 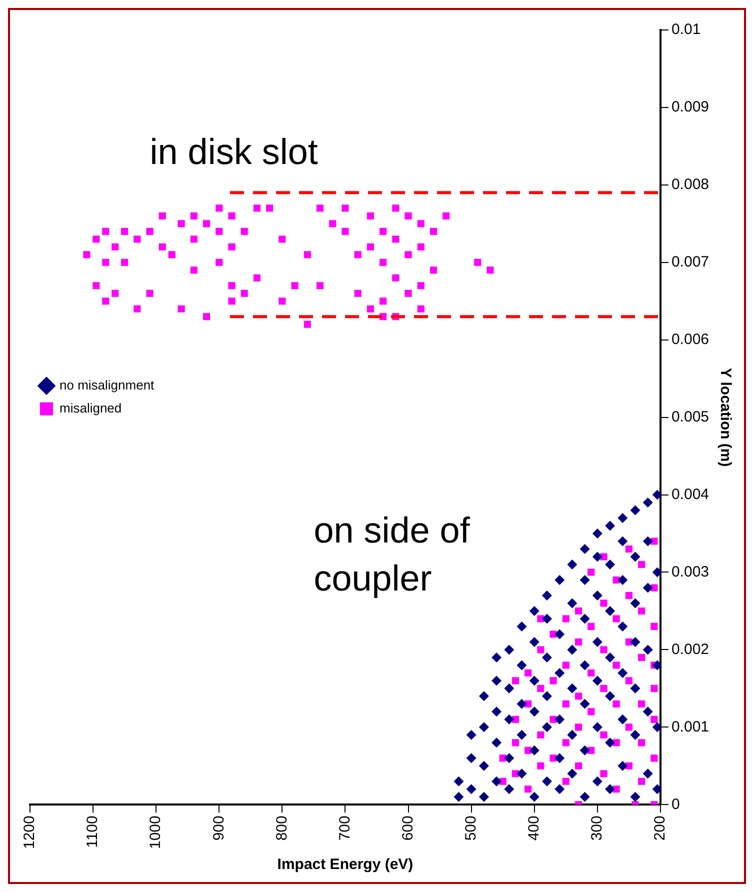 What do you see at coordinates (675, 804) in the screenshot?
I see `y-tick-label: 0` at bounding box center [675, 804].